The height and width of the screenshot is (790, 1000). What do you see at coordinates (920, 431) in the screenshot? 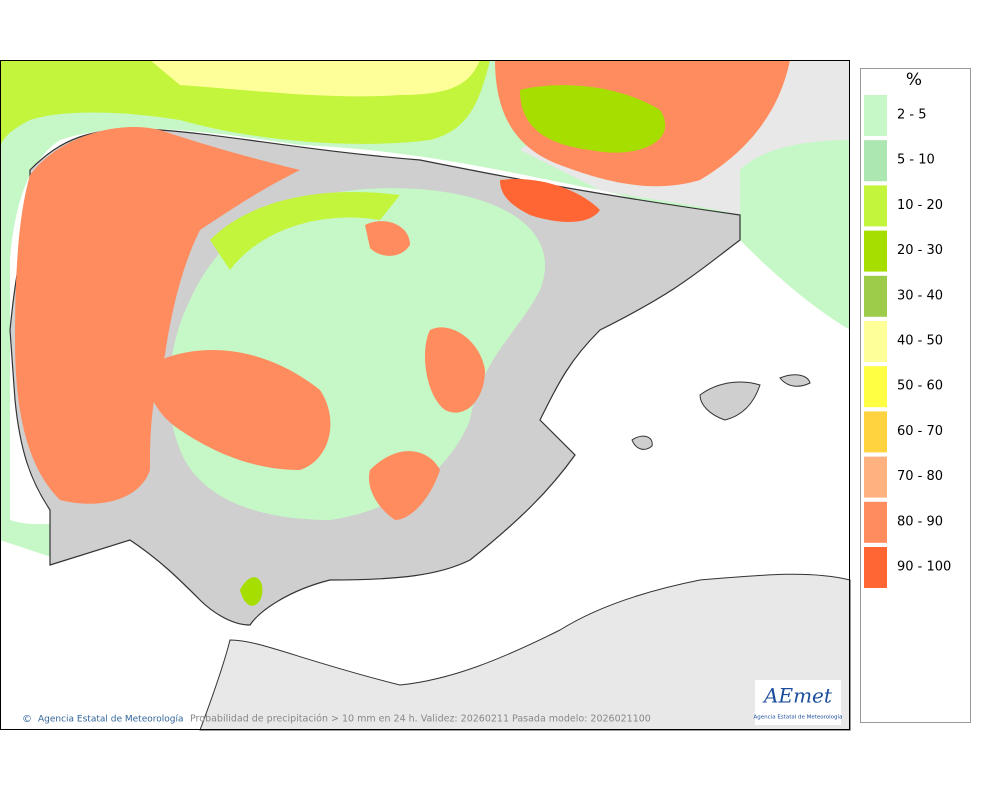
I see `legend-label: 60 - 70` at bounding box center [920, 431].